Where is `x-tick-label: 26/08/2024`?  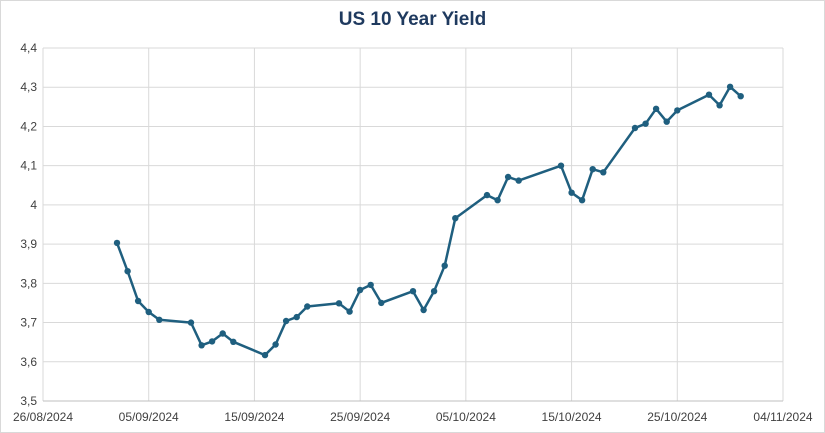 x-tick-label: 26/08/2024 is located at coordinates (43, 417).